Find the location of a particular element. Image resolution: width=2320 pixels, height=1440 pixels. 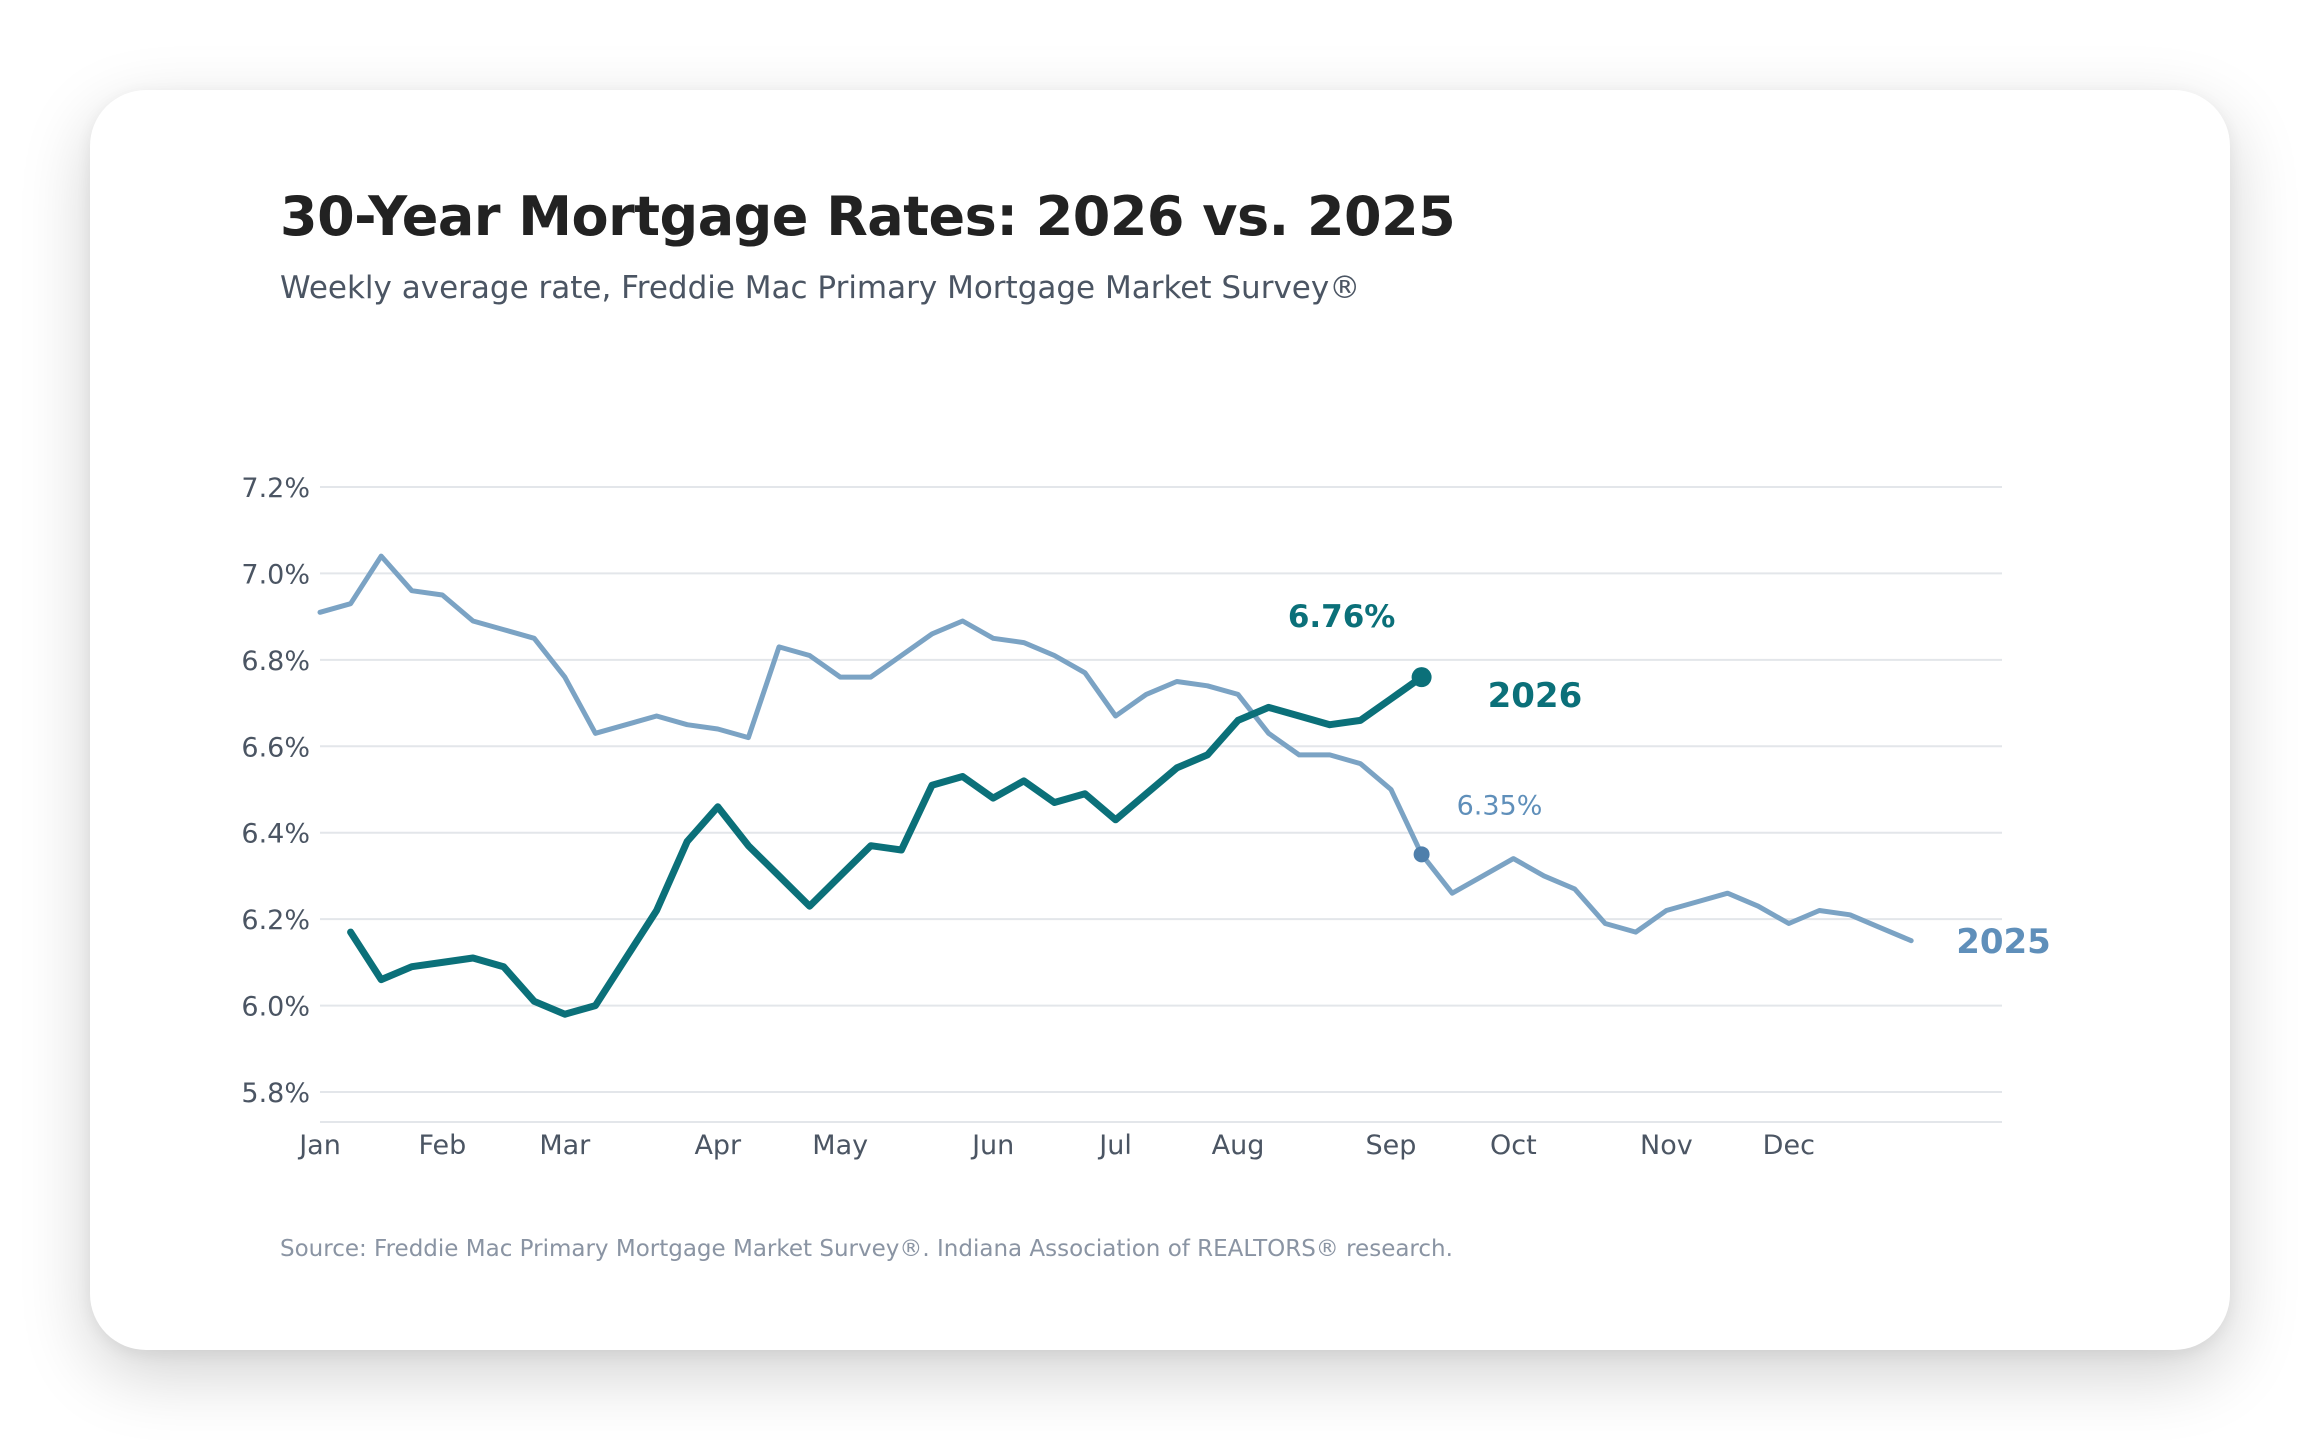

chart-title: 30-Year Mortgage Rates: 2026 vs. 2025 is located at coordinates (868, 216).